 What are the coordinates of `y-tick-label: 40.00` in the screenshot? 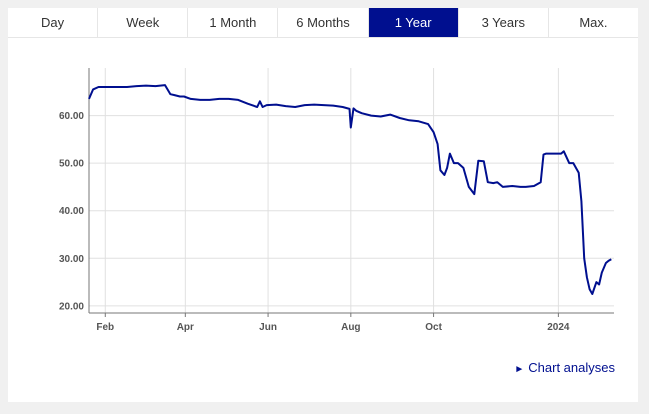 It's located at (71, 211).